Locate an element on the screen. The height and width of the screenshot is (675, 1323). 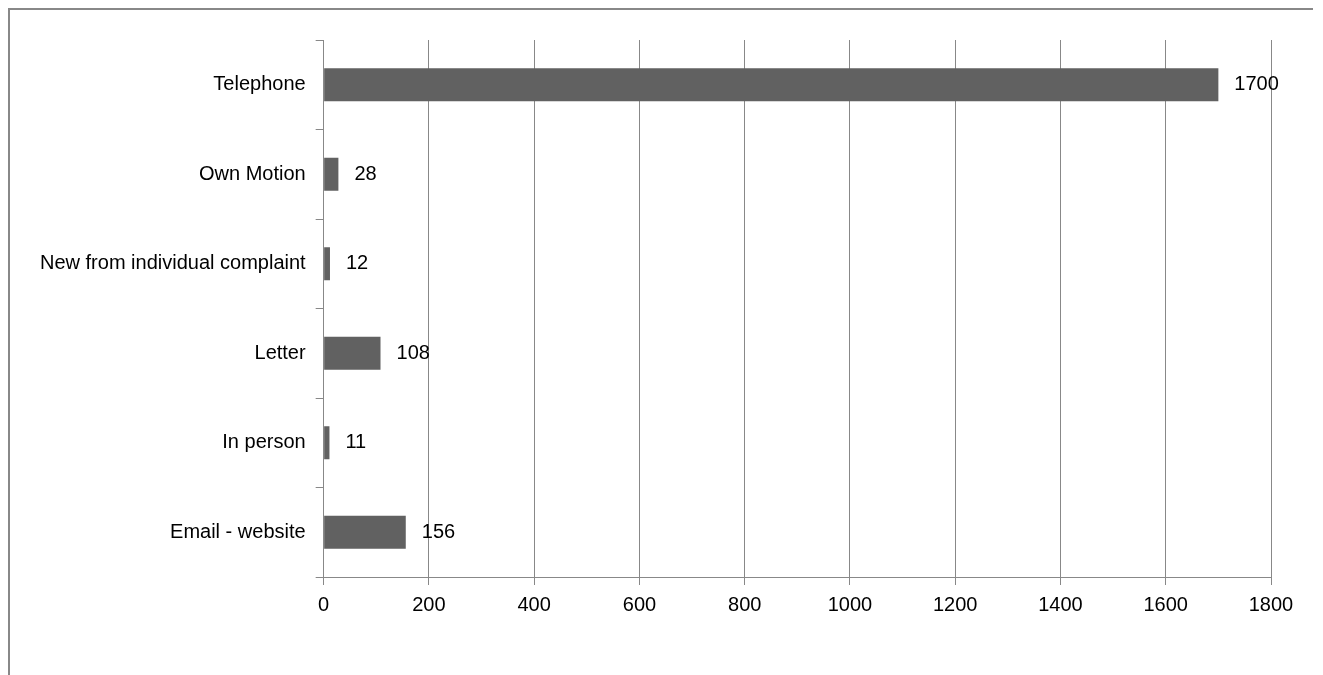
x-tick-label: 1000 is located at coordinates (850, 603).